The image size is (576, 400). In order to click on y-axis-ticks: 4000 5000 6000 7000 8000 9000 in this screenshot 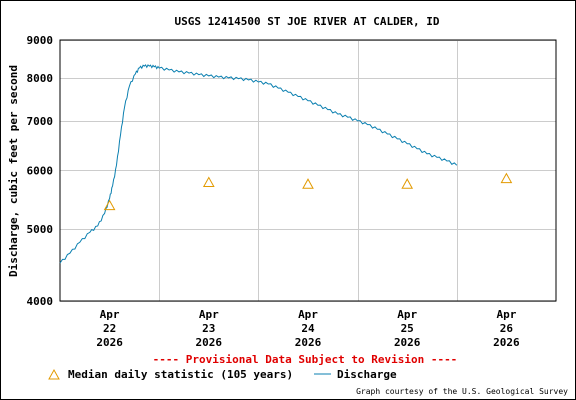, I will do `click(40, 171)`.